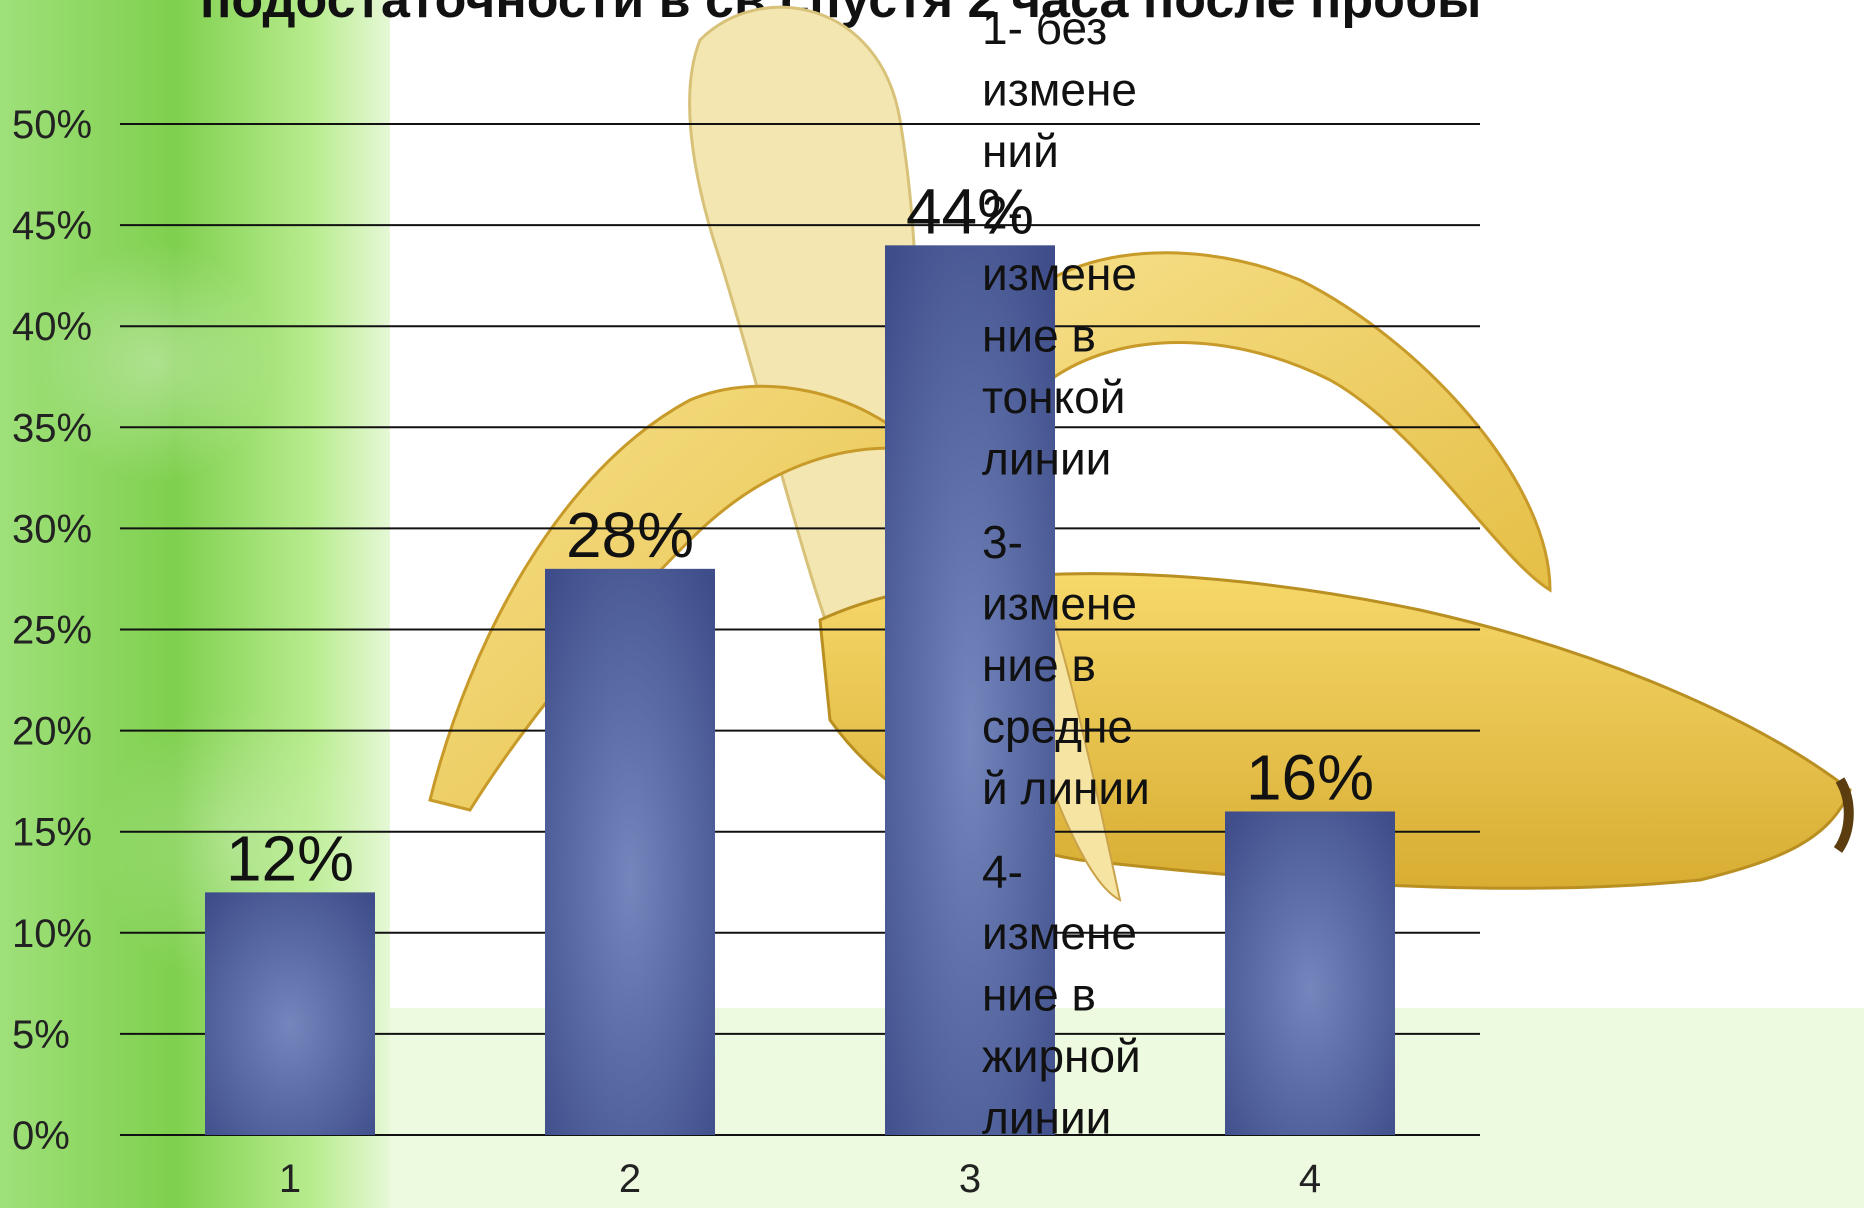 Image resolution: width=1864 pixels, height=1208 pixels. Describe the element at coordinates (800, 1179) in the screenshot. I see `x-axis-tick-labels: 1 2 3 4` at that location.